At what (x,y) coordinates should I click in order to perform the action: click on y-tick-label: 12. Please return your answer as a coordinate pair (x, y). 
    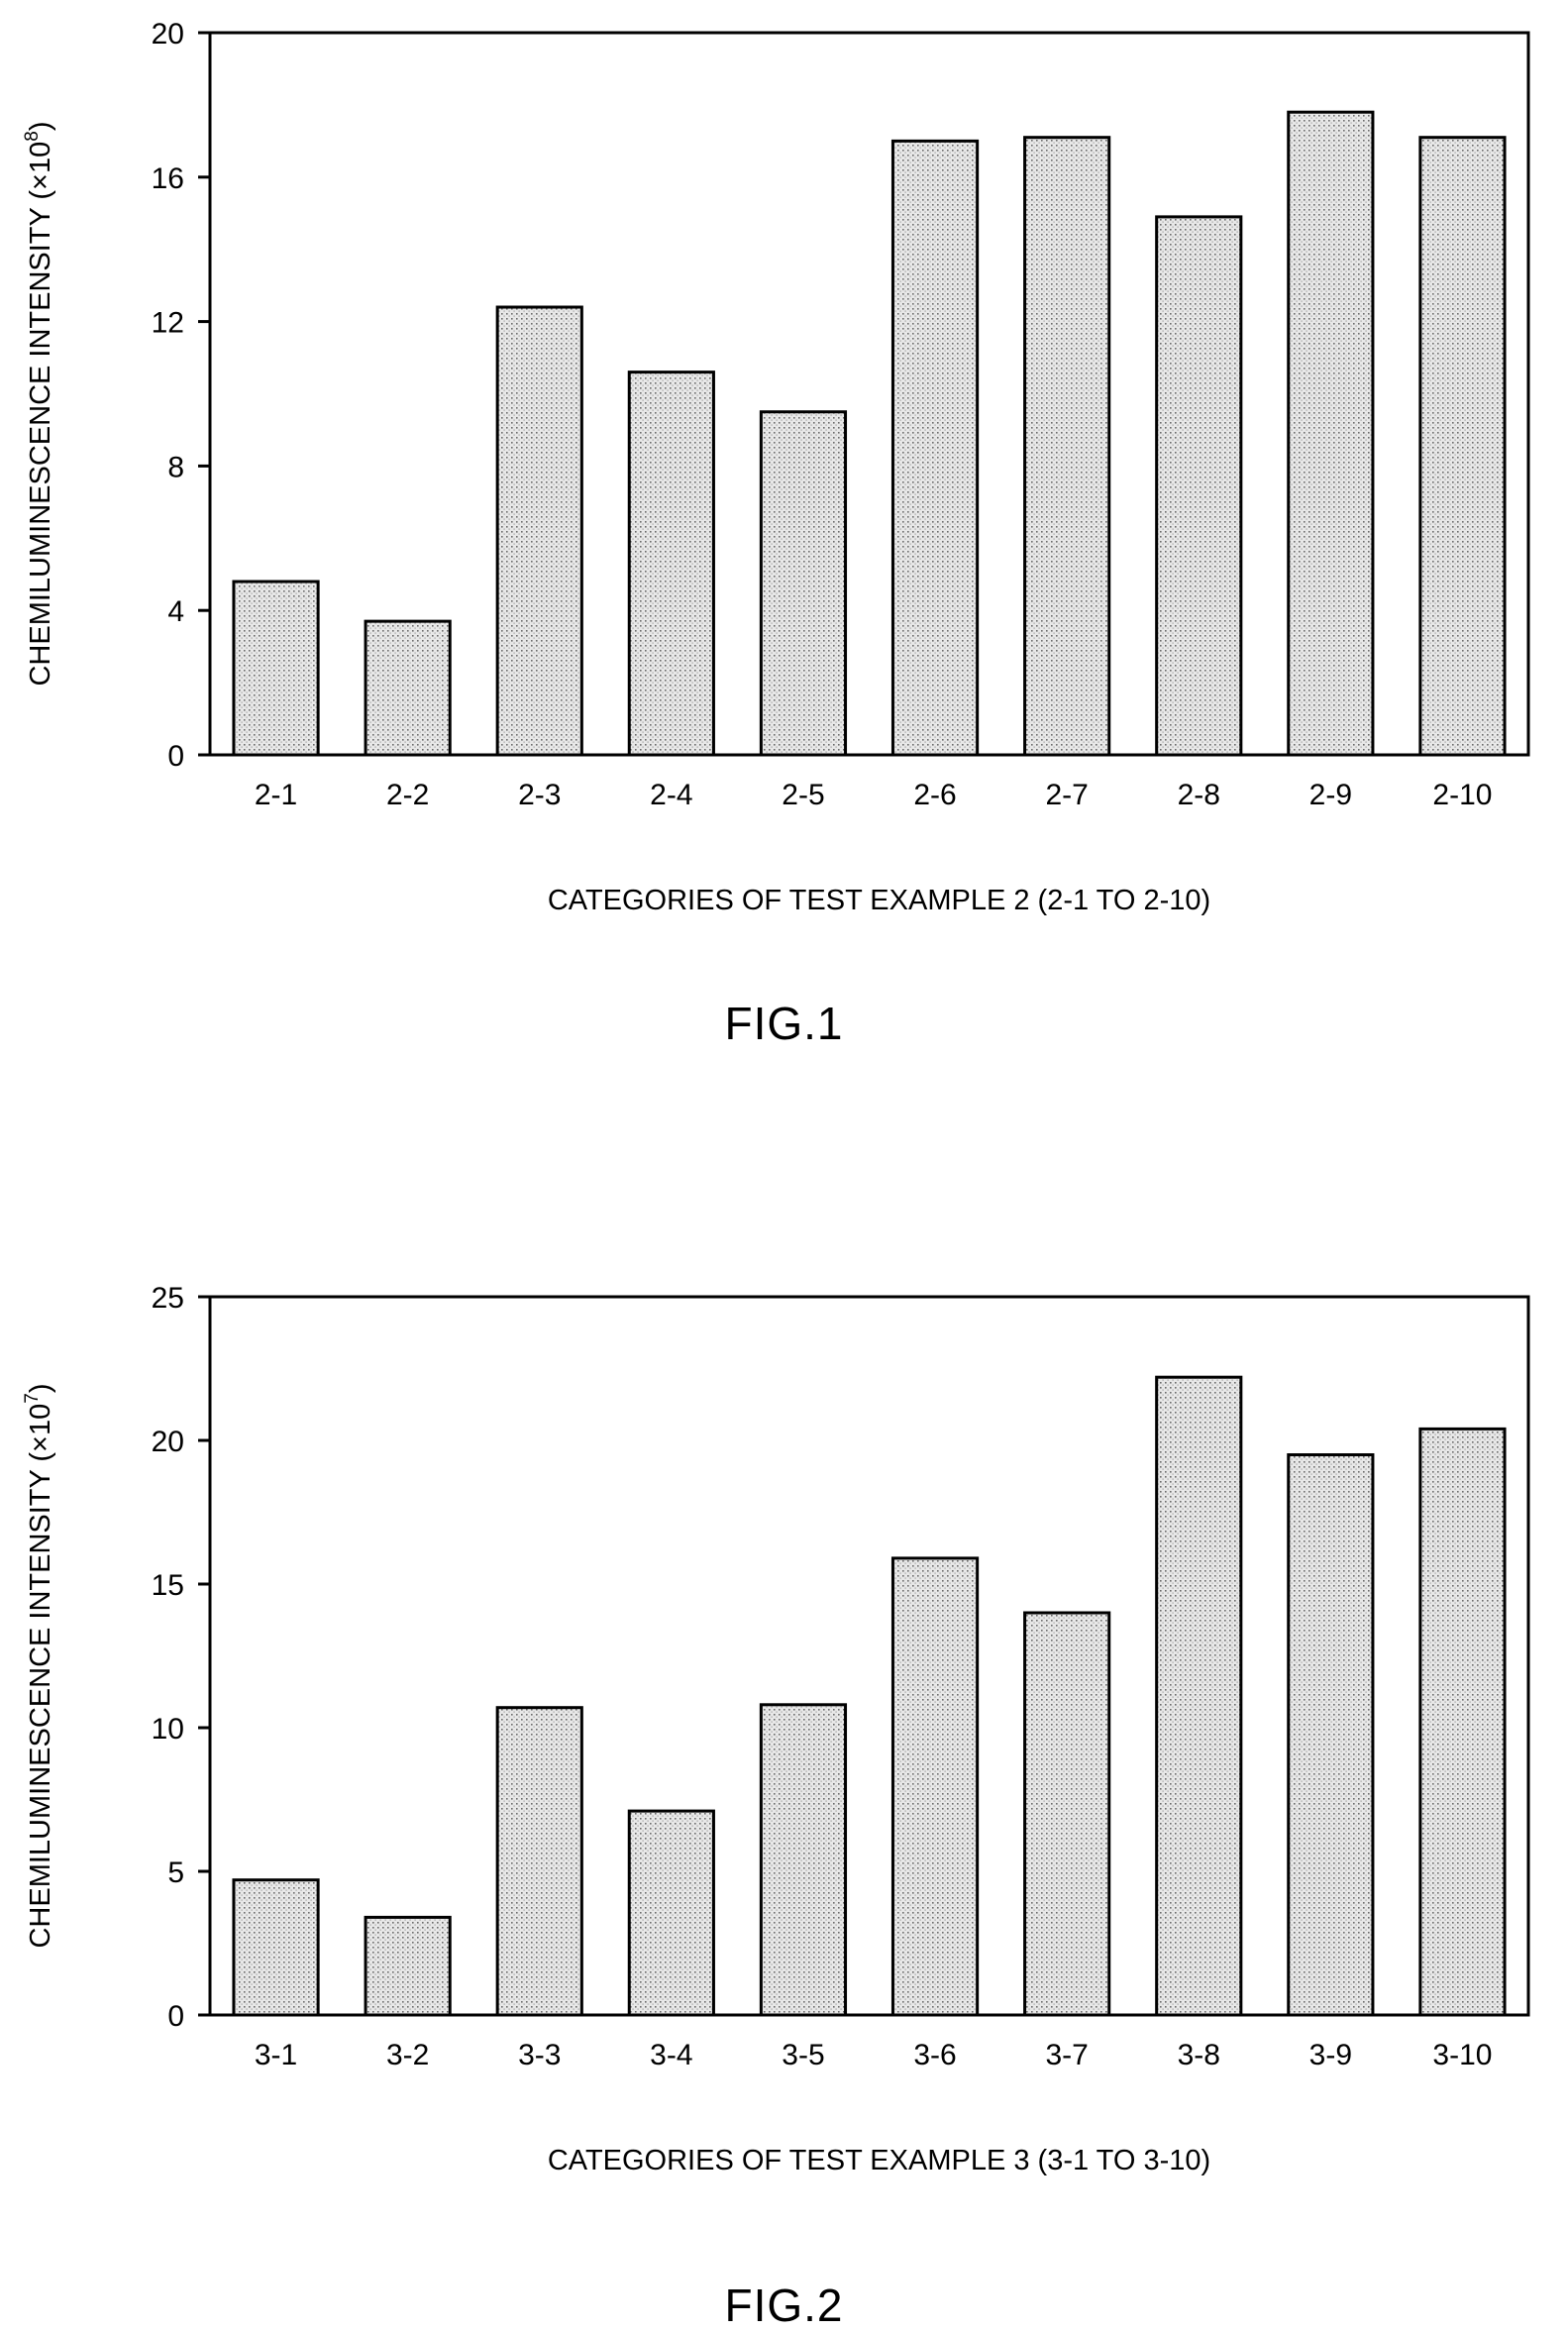
    Looking at the image, I should click on (168, 324).